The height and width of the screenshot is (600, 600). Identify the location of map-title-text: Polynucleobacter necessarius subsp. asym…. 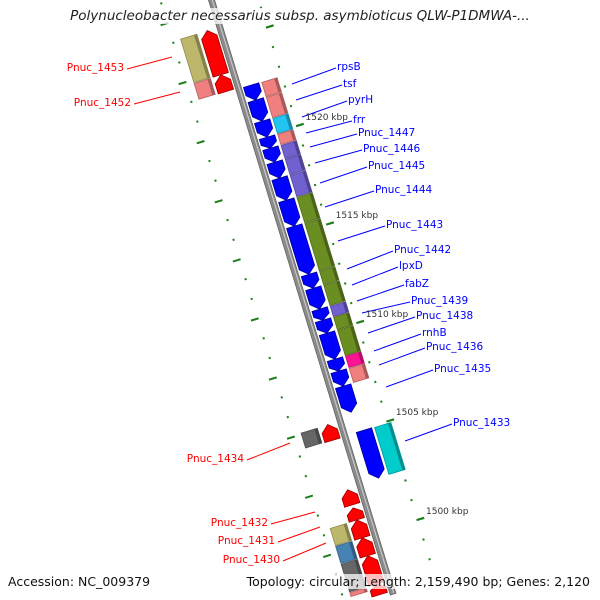
(300, 16).